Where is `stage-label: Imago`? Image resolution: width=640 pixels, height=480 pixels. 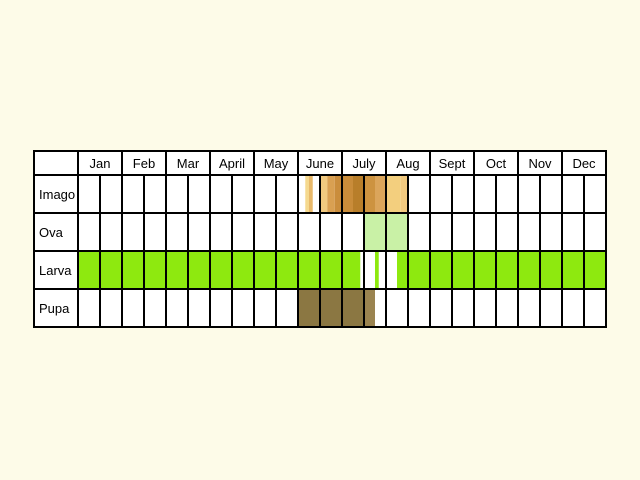
stage-label: Imago is located at coordinates (57, 194).